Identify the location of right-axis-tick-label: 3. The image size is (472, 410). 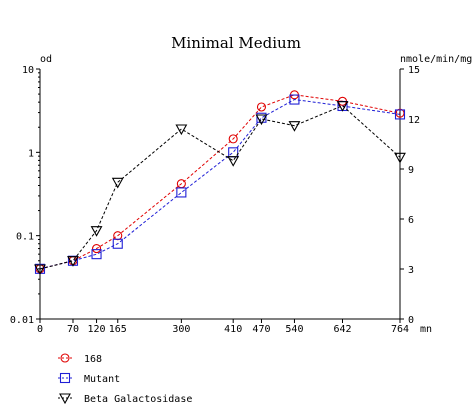
(411, 270).